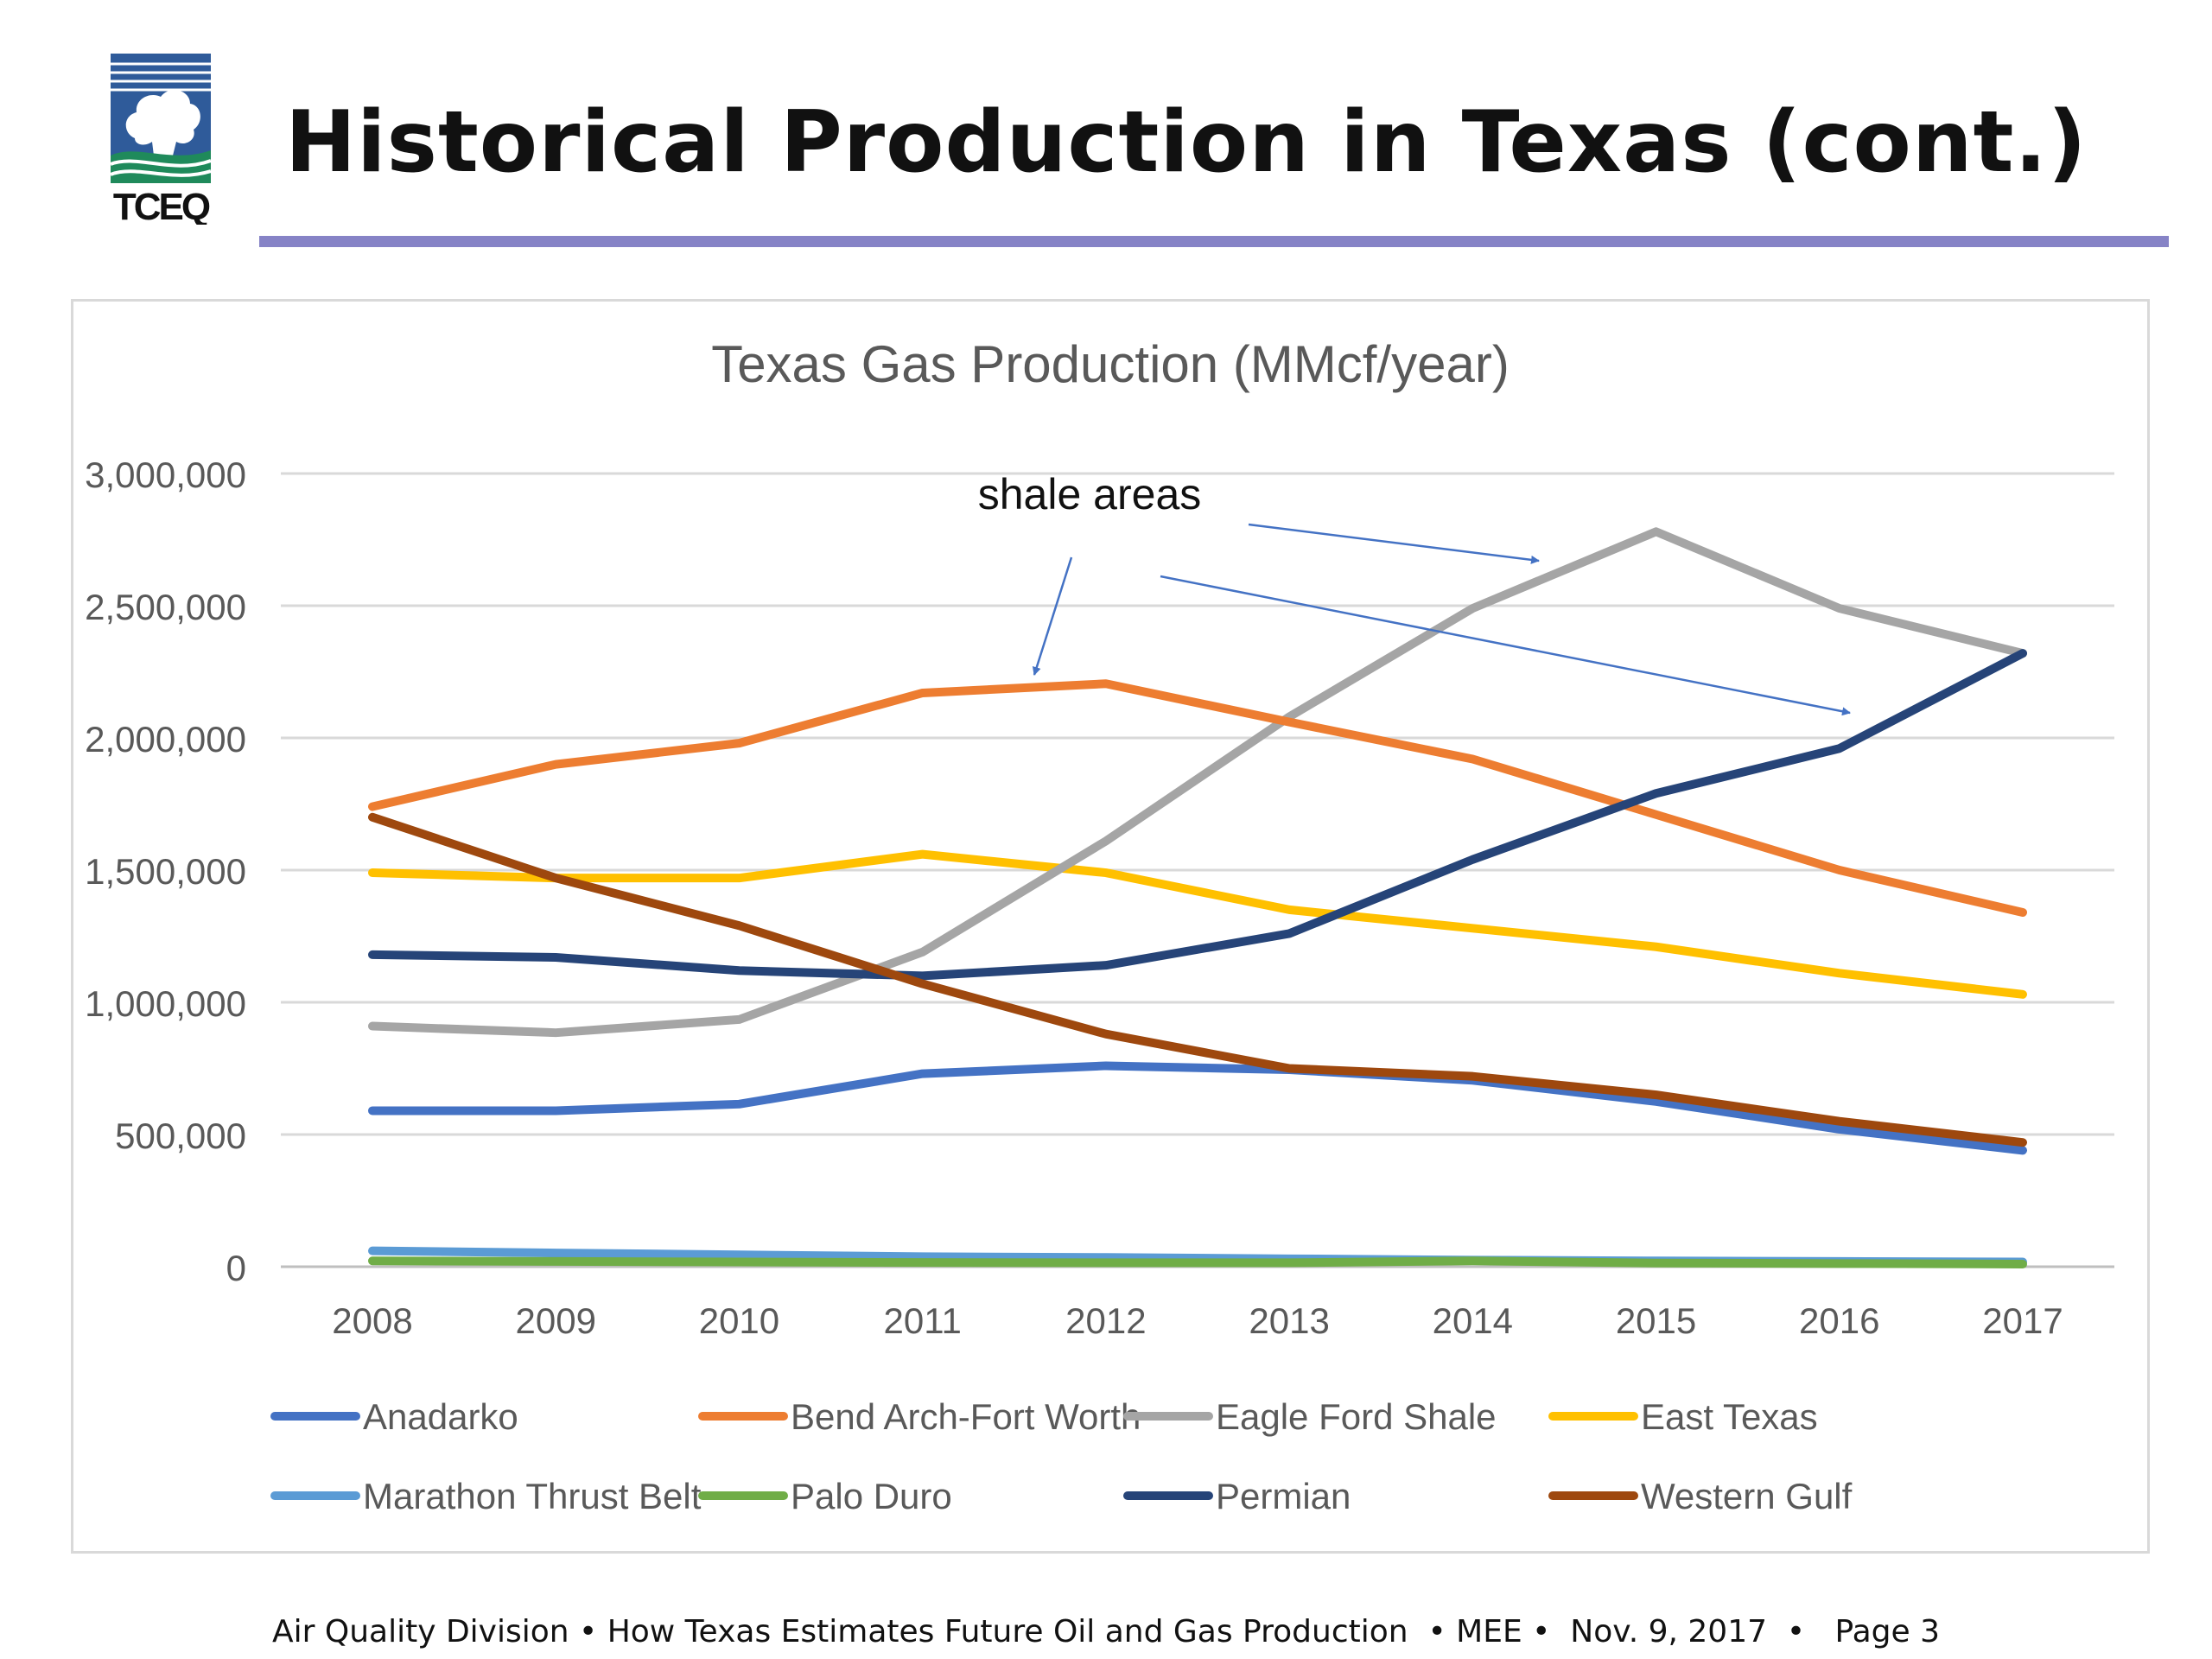  I want to click on x-tick-label: 2009, so click(556, 1320).